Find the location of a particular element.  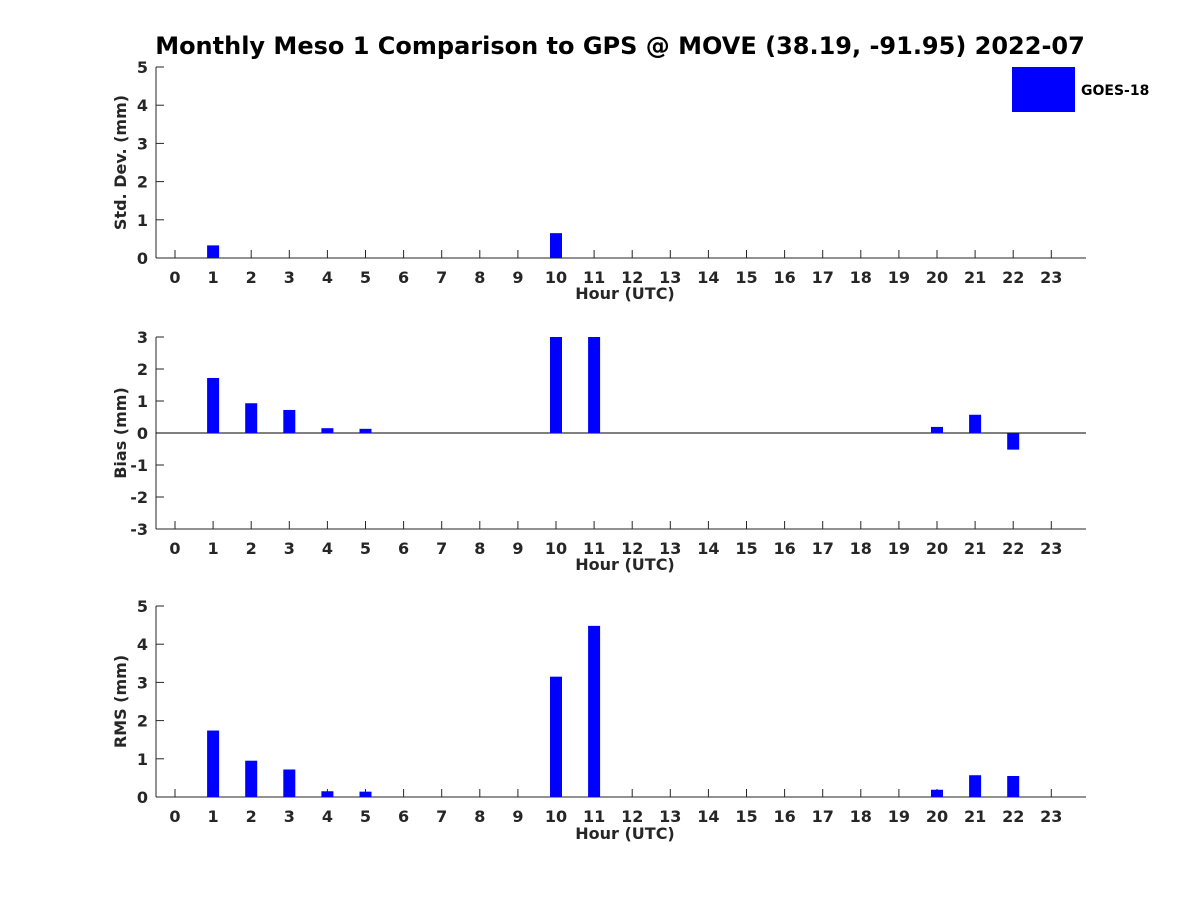

y-axis-label: Std. Dev. (mm) is located at coordinates (120, 162).